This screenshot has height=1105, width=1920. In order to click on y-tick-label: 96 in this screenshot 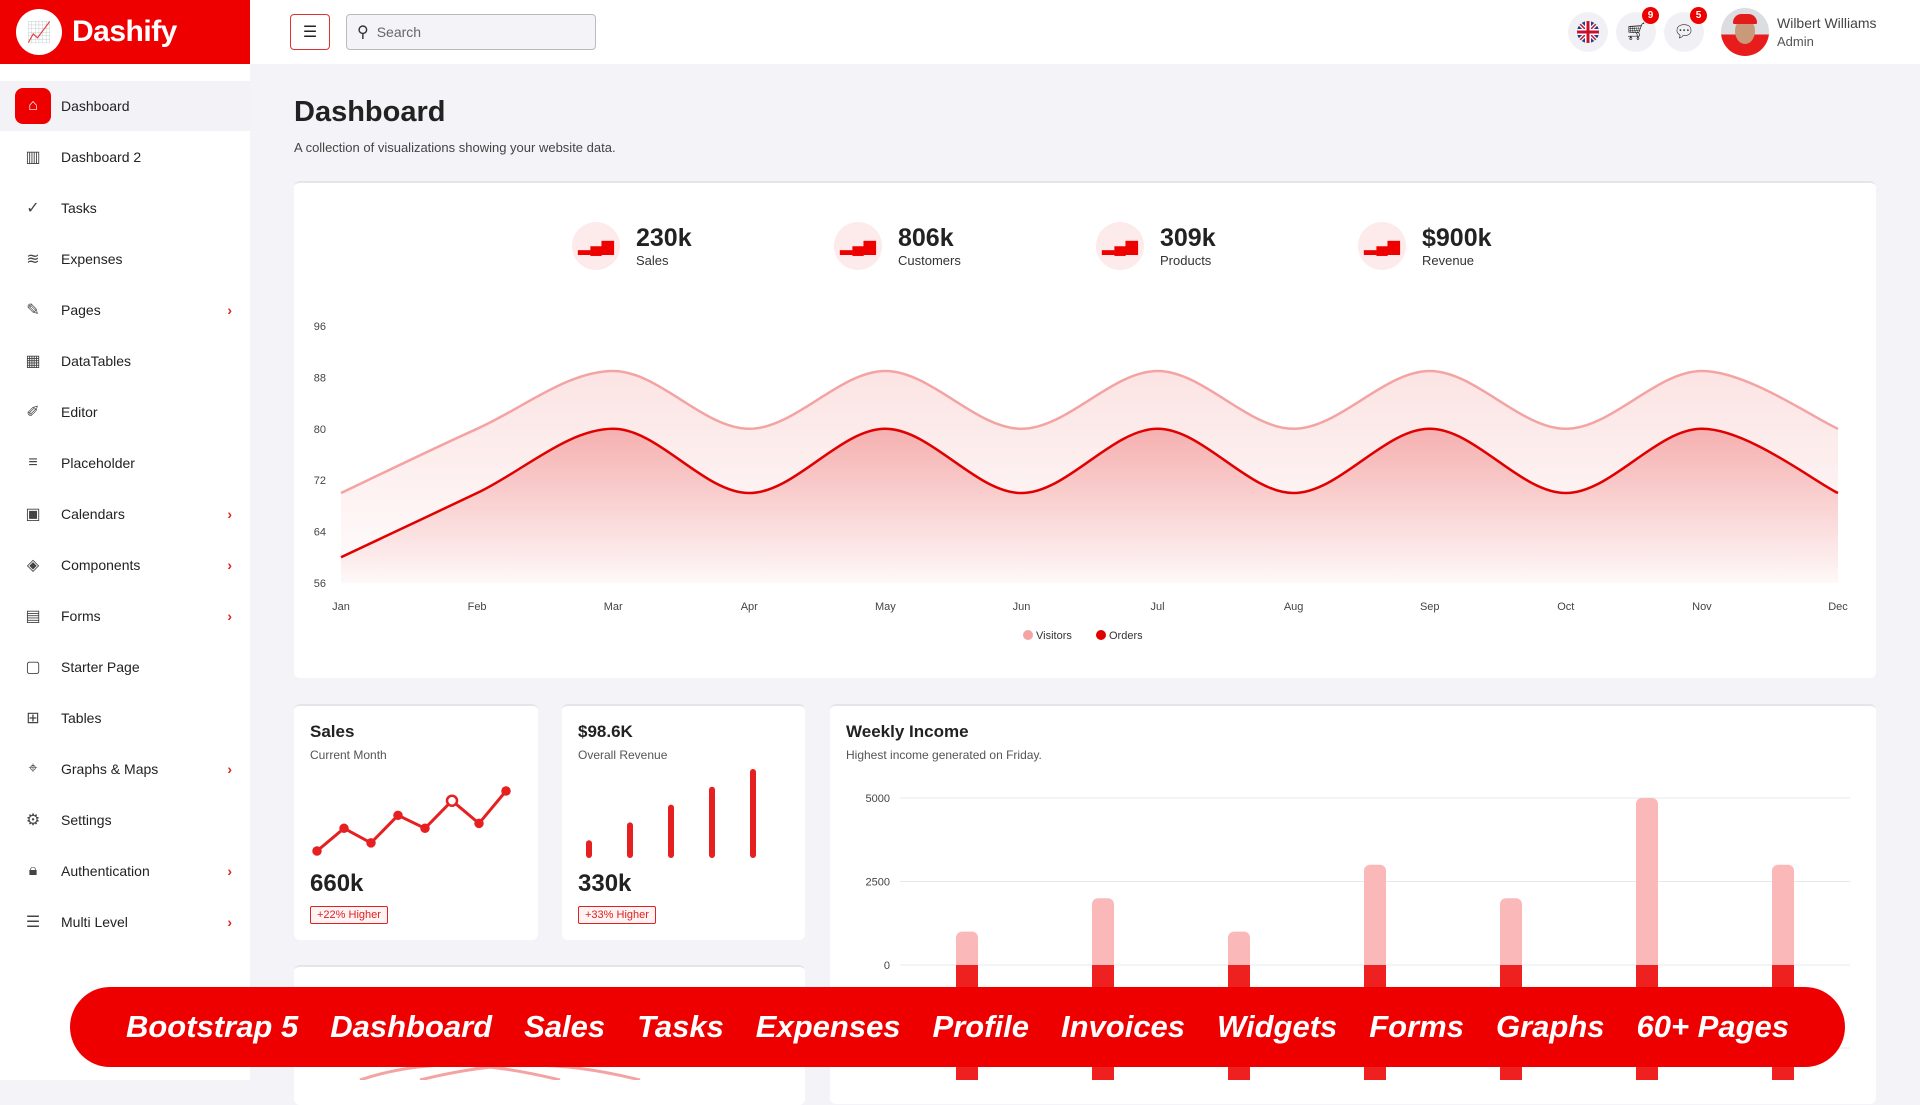, I will do `click(320, 327)`.